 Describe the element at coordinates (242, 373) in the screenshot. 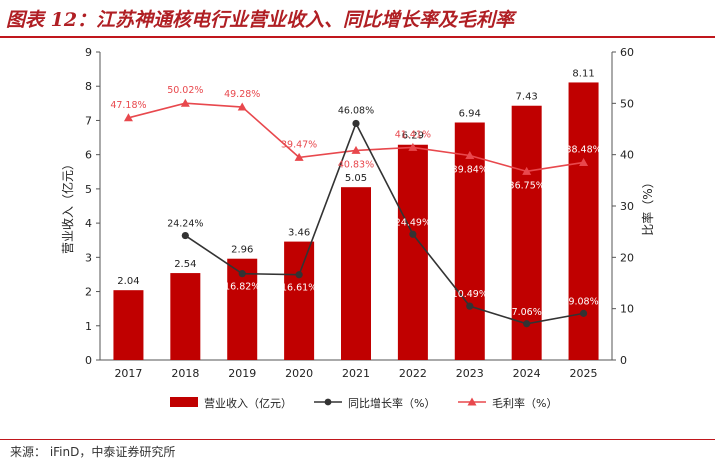

I see `x-tick-label: 2019` at that location.